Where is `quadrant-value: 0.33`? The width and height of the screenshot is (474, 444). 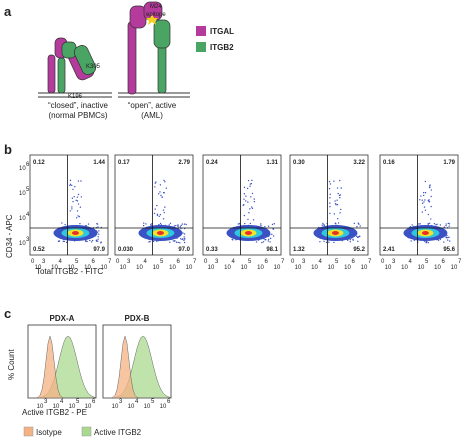
quadrant-value: 0.33 is located at coordinates (212, 250).